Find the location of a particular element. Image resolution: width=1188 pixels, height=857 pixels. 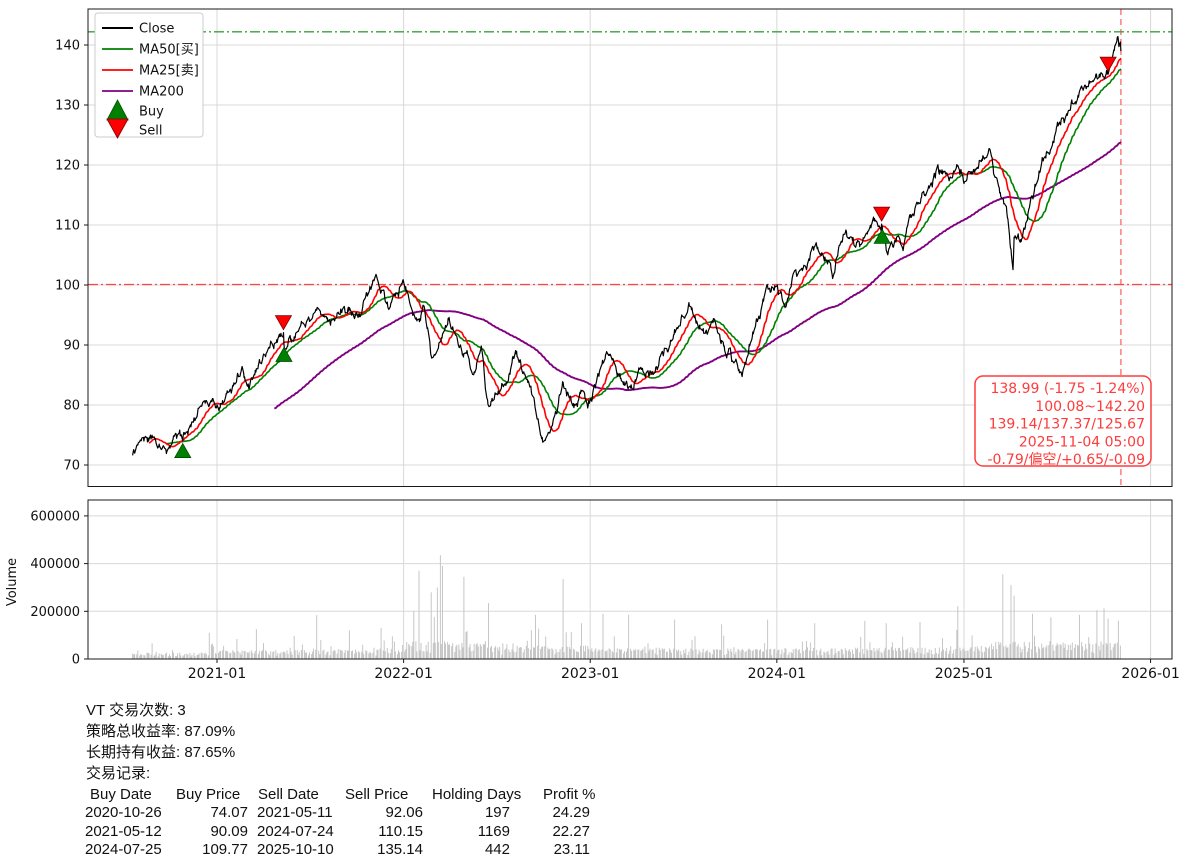

cell-days: 1169 is located at coordinates (493, 831).